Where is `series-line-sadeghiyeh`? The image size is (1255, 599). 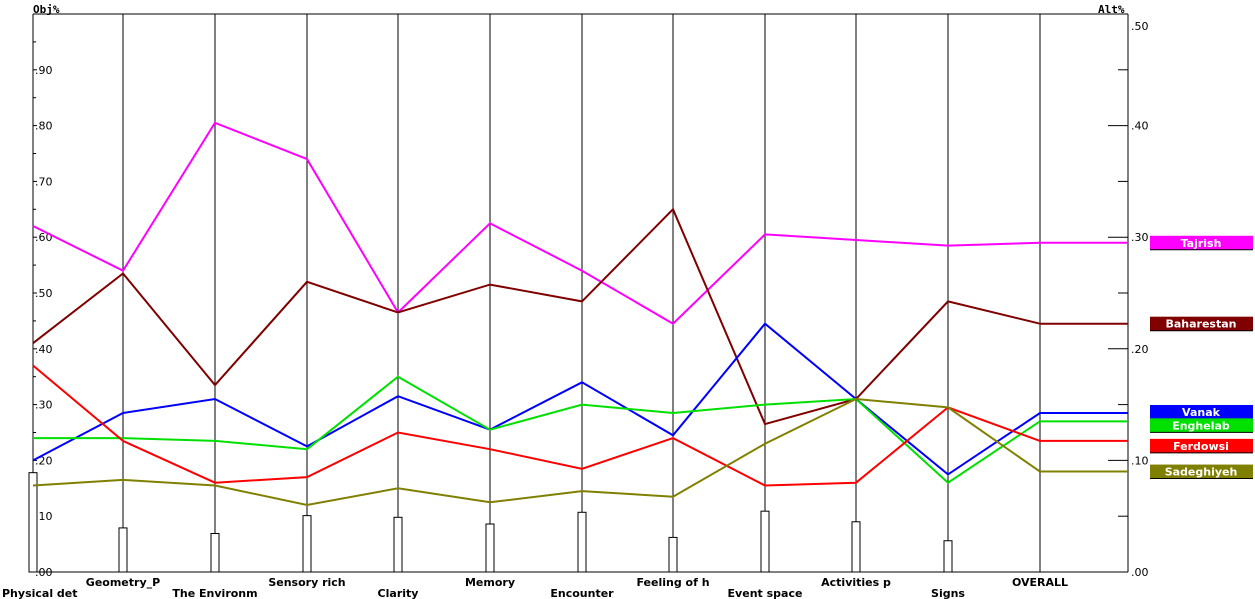 series-line-sadeghiyeh is located at coordinates (536, 452).